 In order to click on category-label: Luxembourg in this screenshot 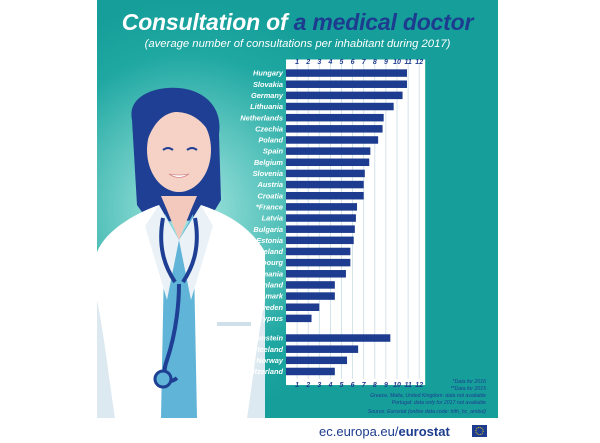, I will do `click(260, 262)`.